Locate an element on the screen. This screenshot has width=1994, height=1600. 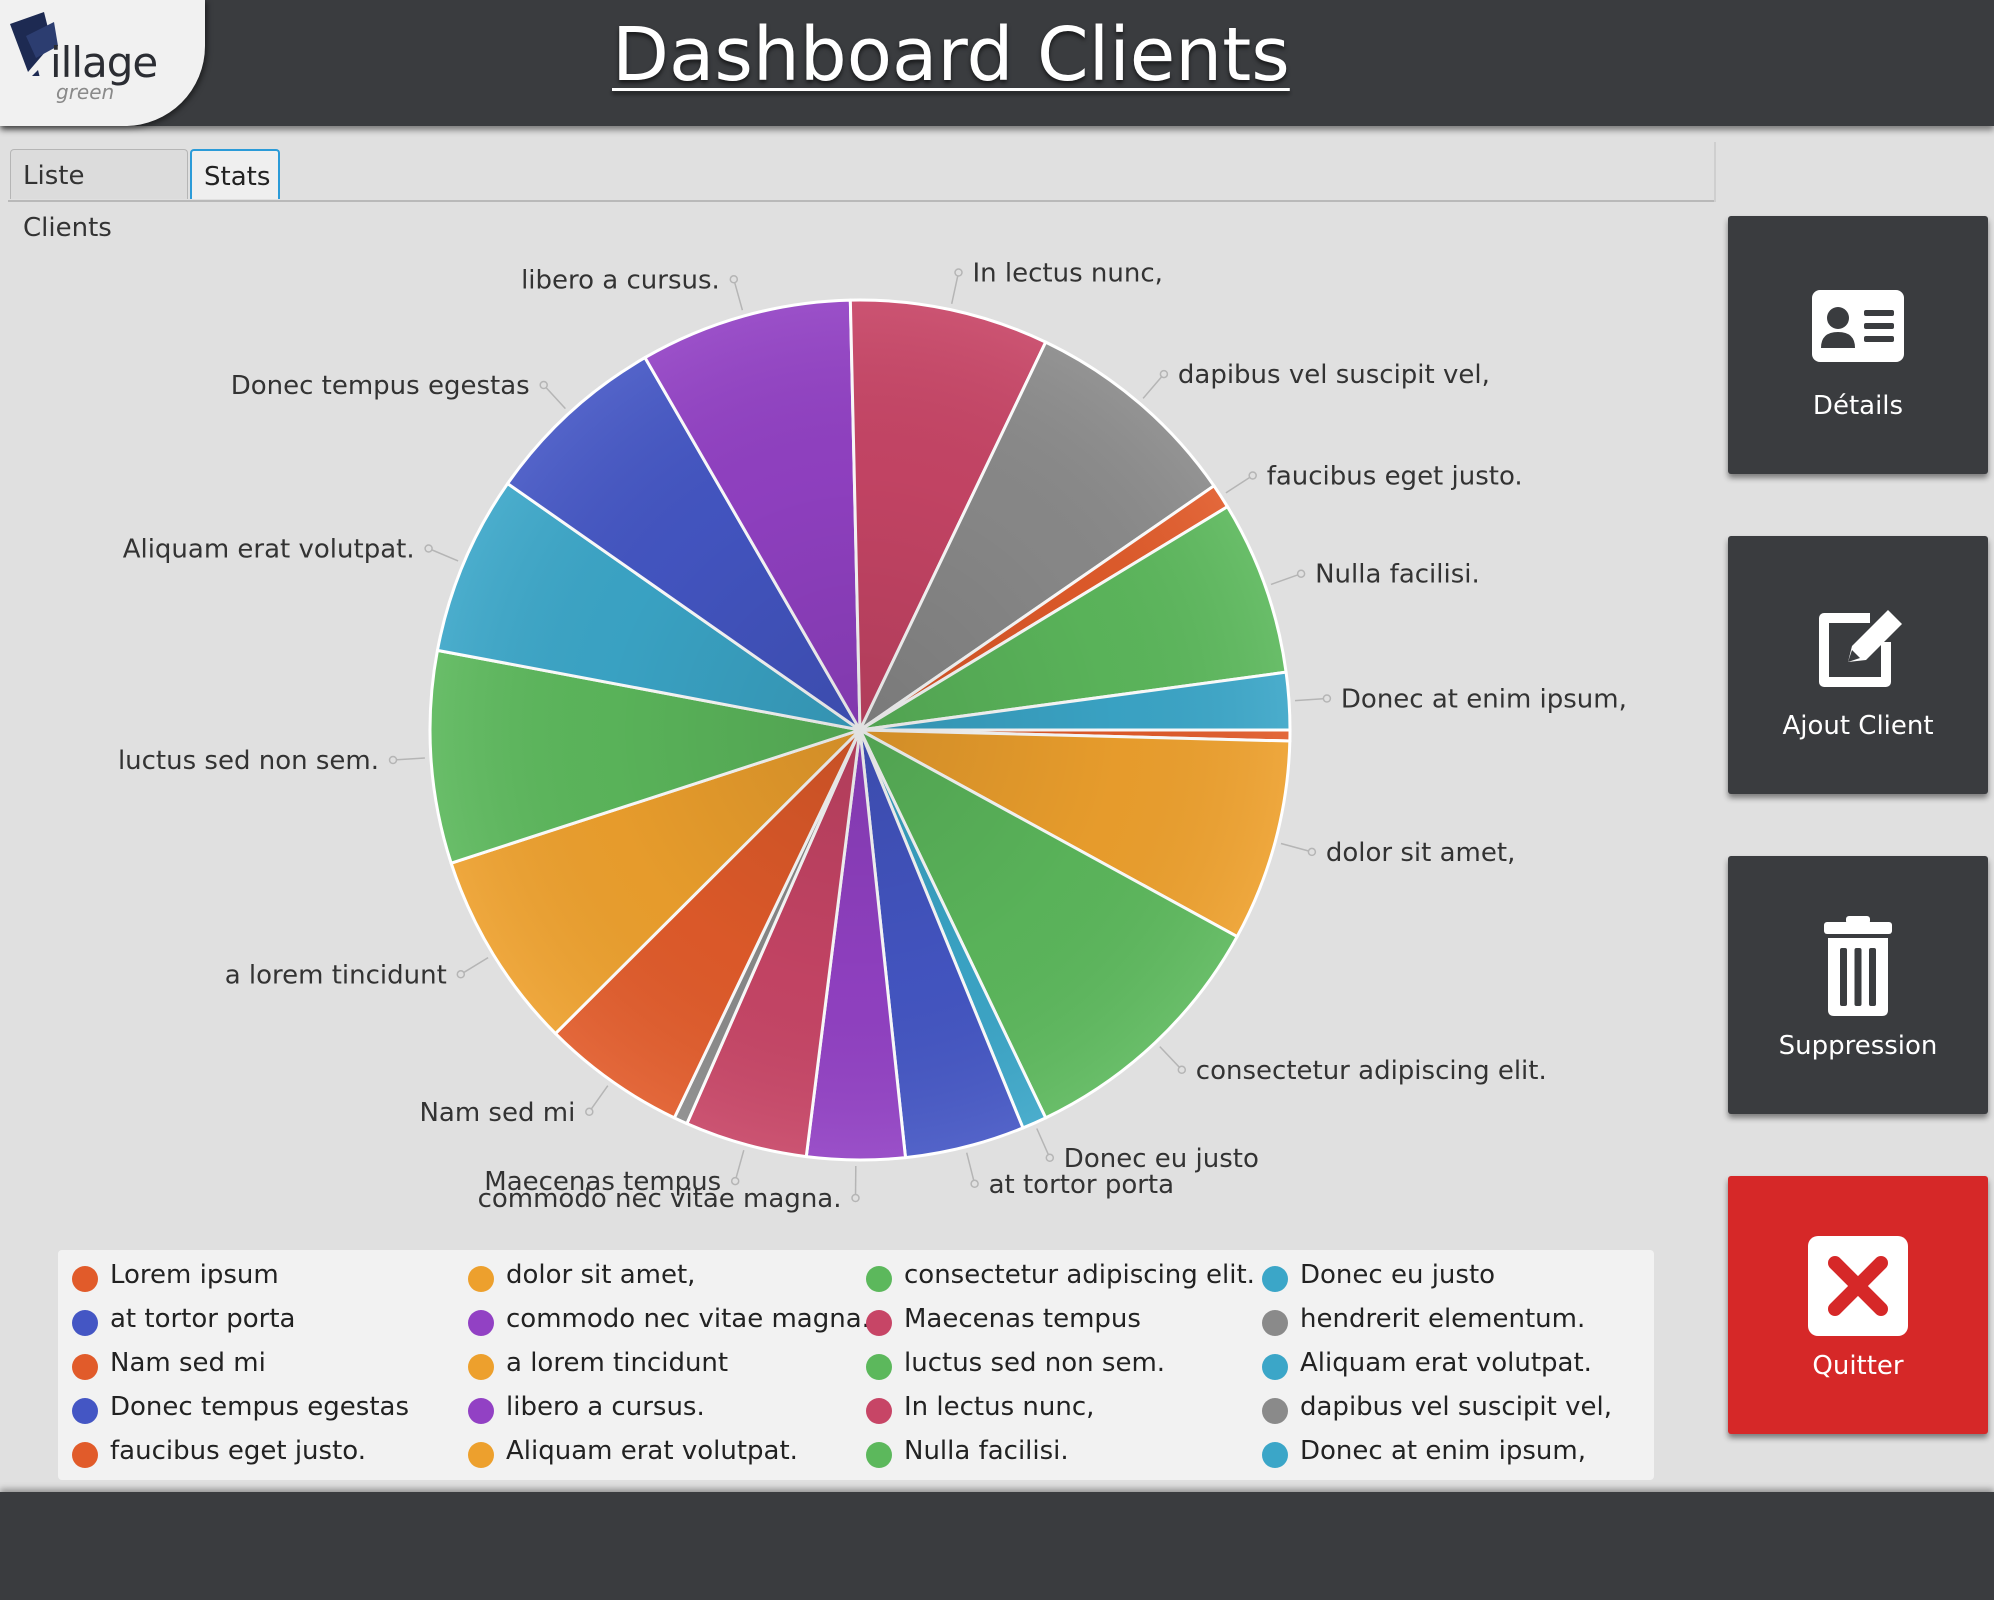
legend-label: at tortor porta is located at coordinates (203, 1319).